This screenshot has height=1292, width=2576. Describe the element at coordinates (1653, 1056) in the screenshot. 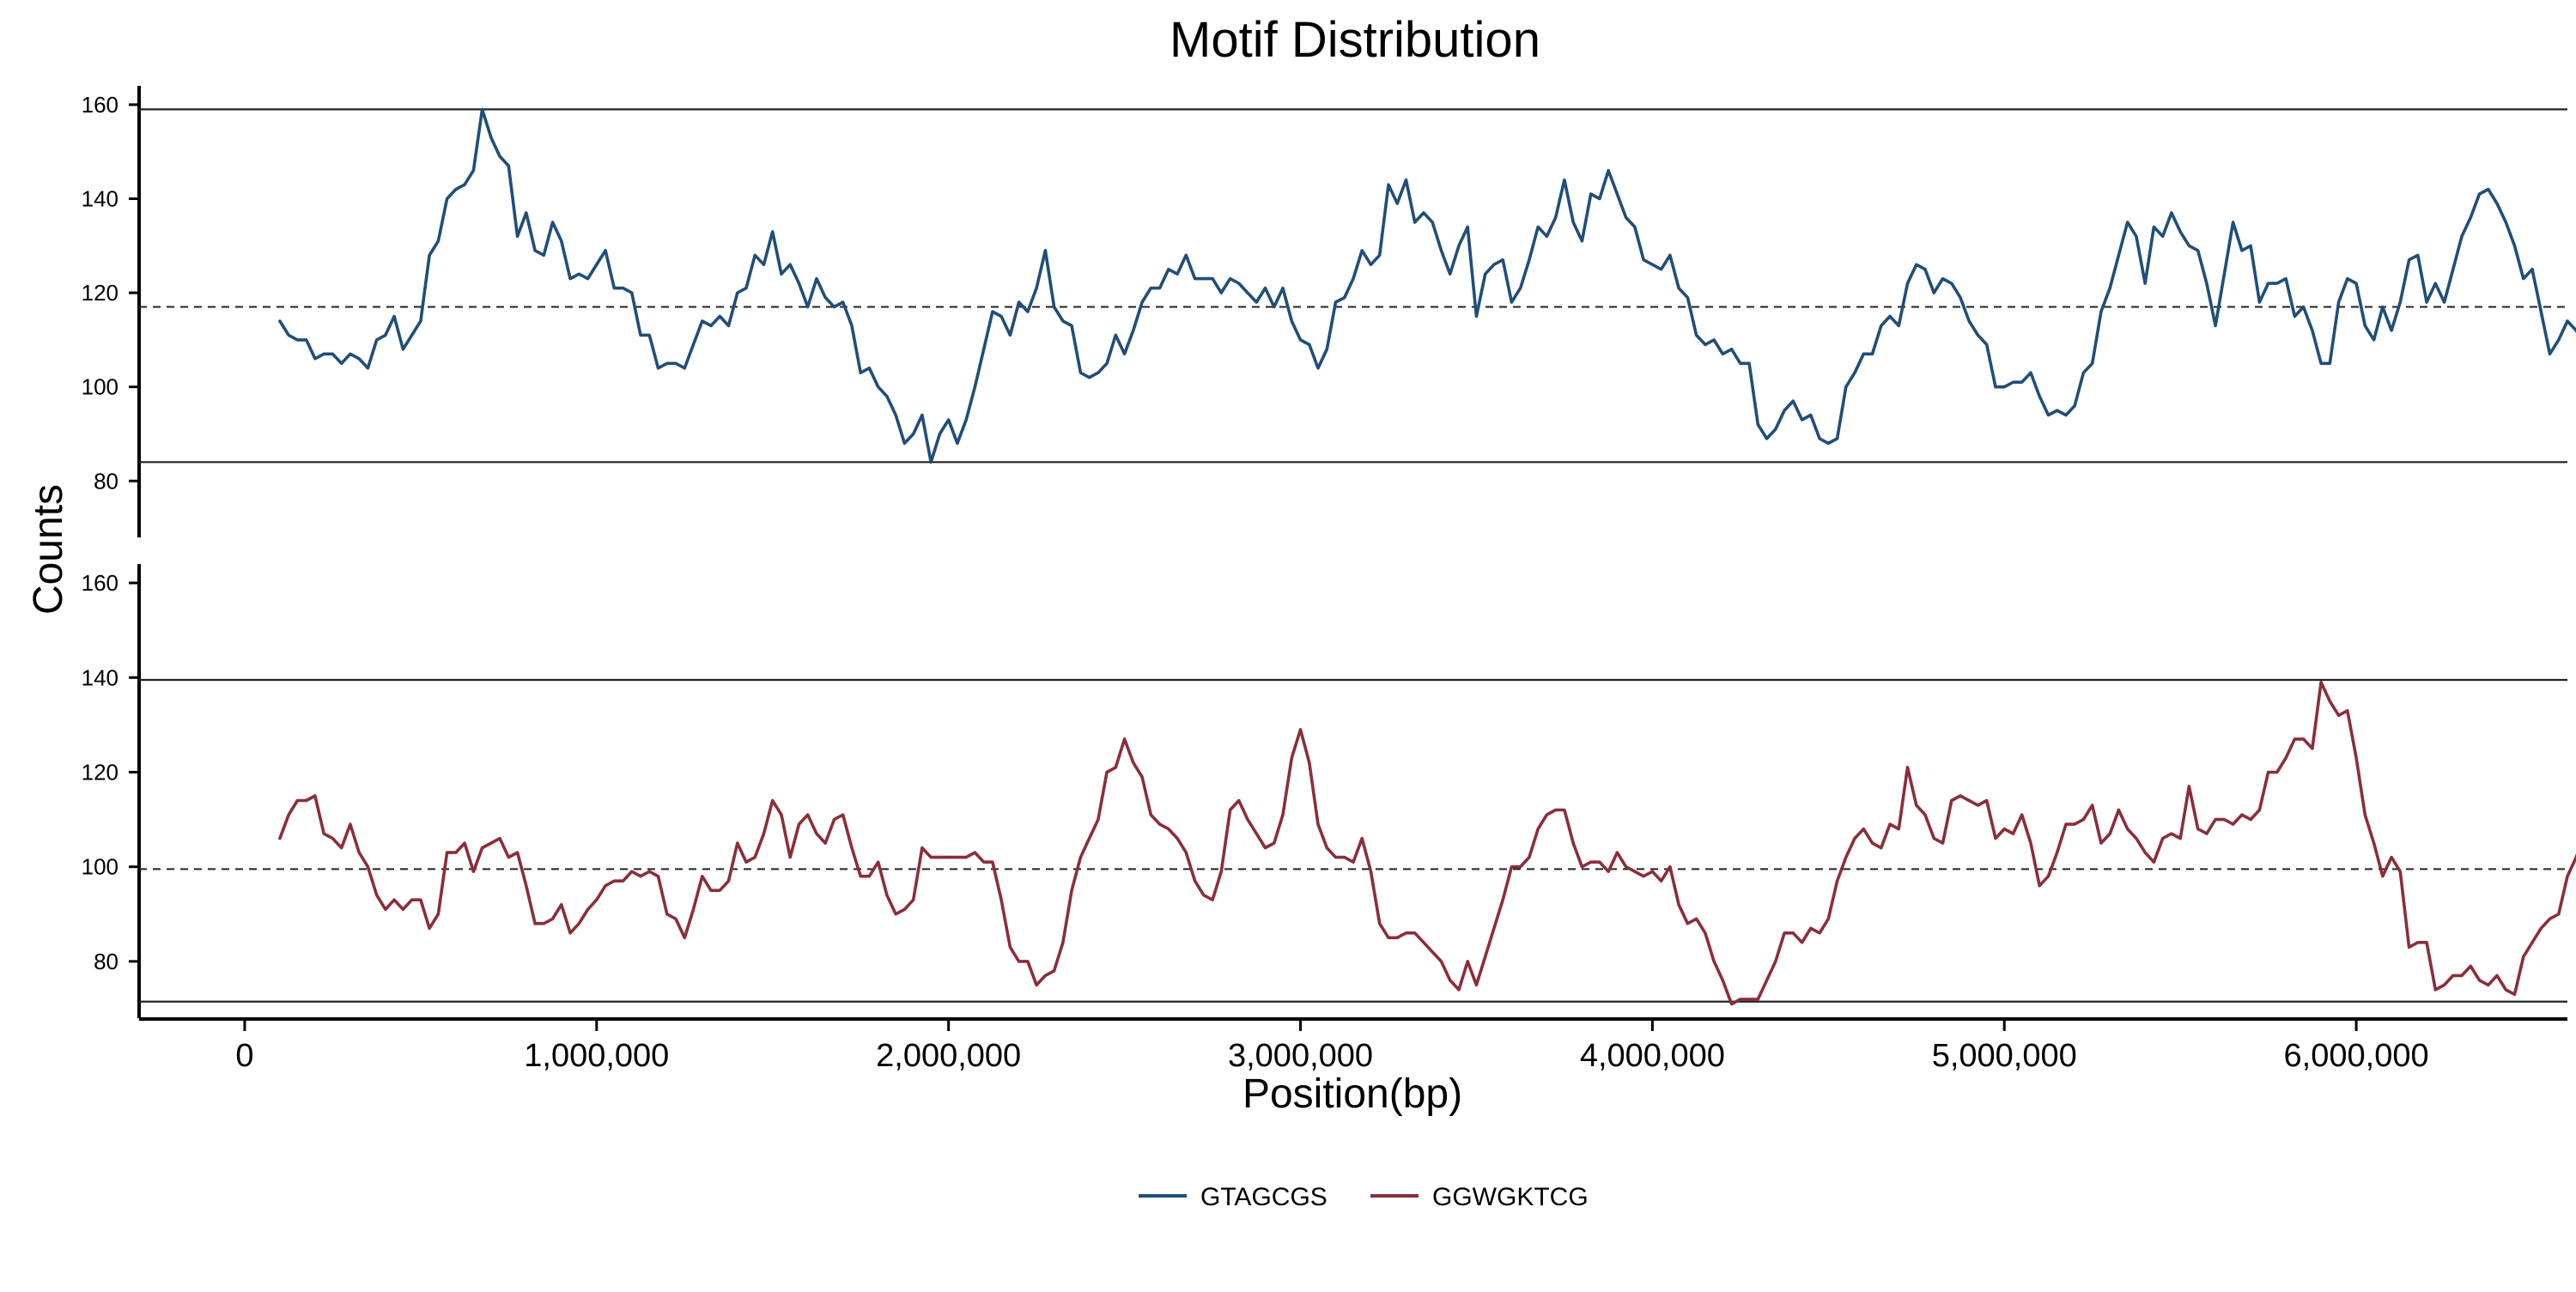

I see `x-tick-label: 4,000,000` at that location.